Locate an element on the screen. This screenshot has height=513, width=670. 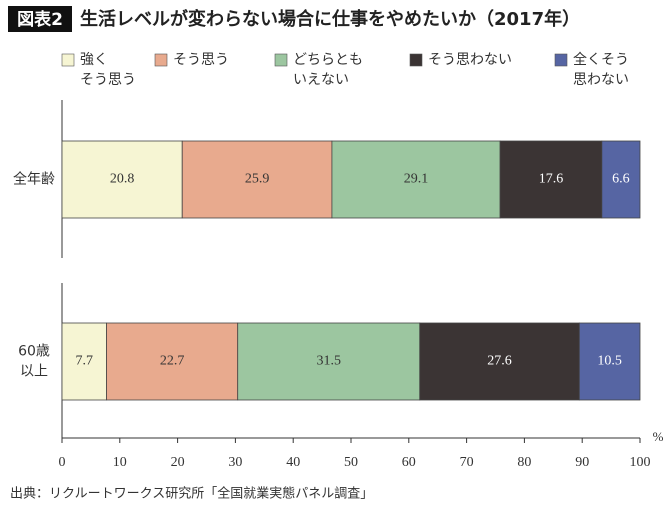
value-label: 22.7 is located at coordinates (172, 361).